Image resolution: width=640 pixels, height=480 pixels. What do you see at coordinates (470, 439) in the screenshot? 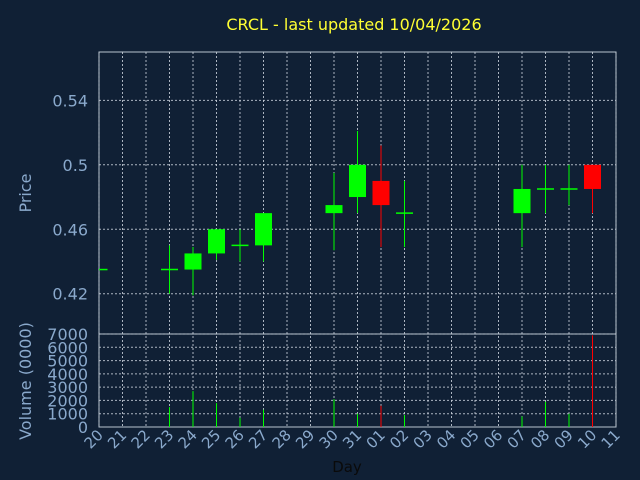
I see `x-tick-label: 05` at bounding box center [470, 439].